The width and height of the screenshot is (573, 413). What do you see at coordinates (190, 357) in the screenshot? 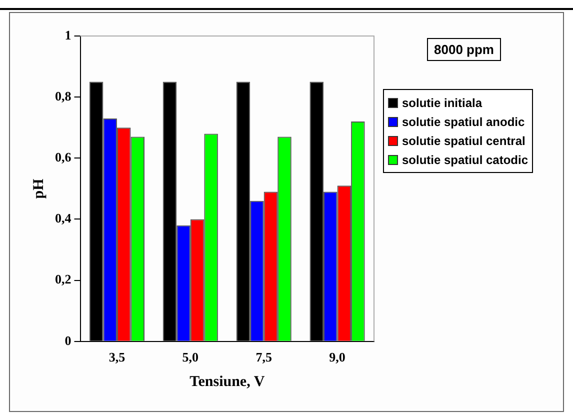
I see `x-tick-label: 5,0` at bounding box center [190, 357].